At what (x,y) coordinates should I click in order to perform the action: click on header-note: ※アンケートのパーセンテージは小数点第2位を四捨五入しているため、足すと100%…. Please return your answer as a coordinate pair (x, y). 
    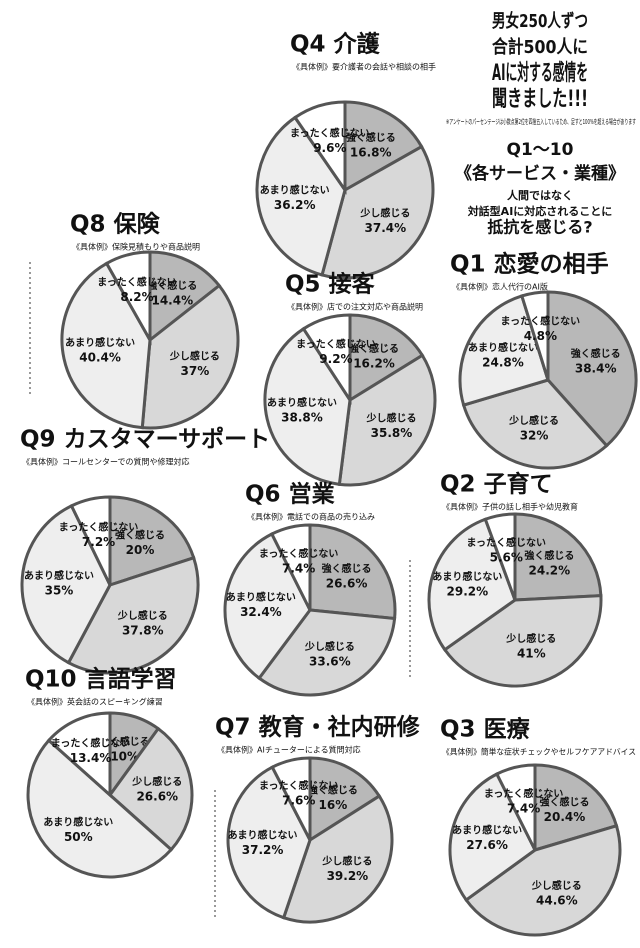
    Looking at the image, I should click on (541, 121).